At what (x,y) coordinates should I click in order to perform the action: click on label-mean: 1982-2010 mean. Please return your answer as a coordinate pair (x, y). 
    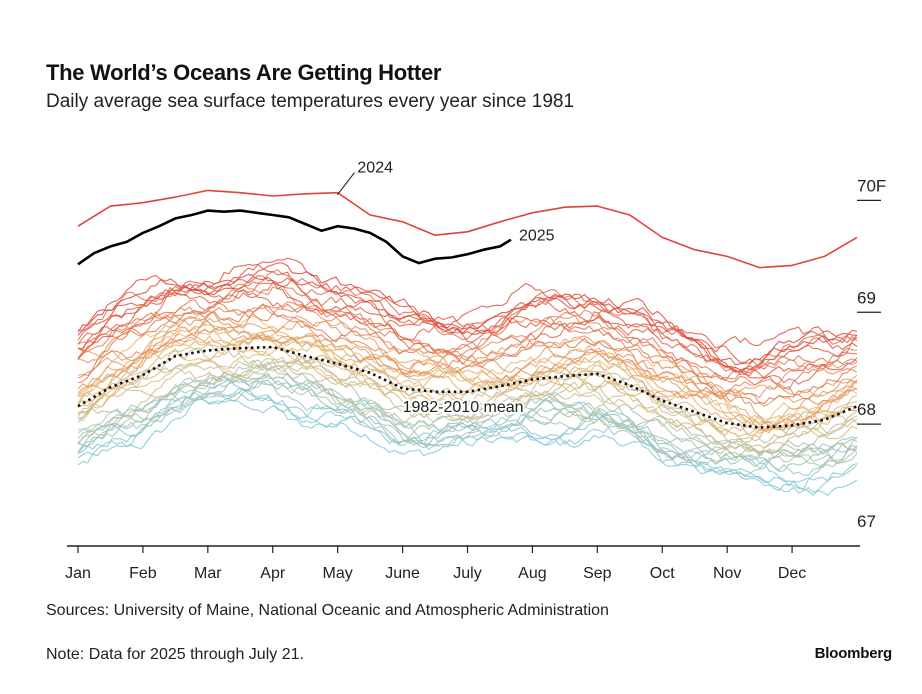
    Looking at the image, I should click on (463, 407).